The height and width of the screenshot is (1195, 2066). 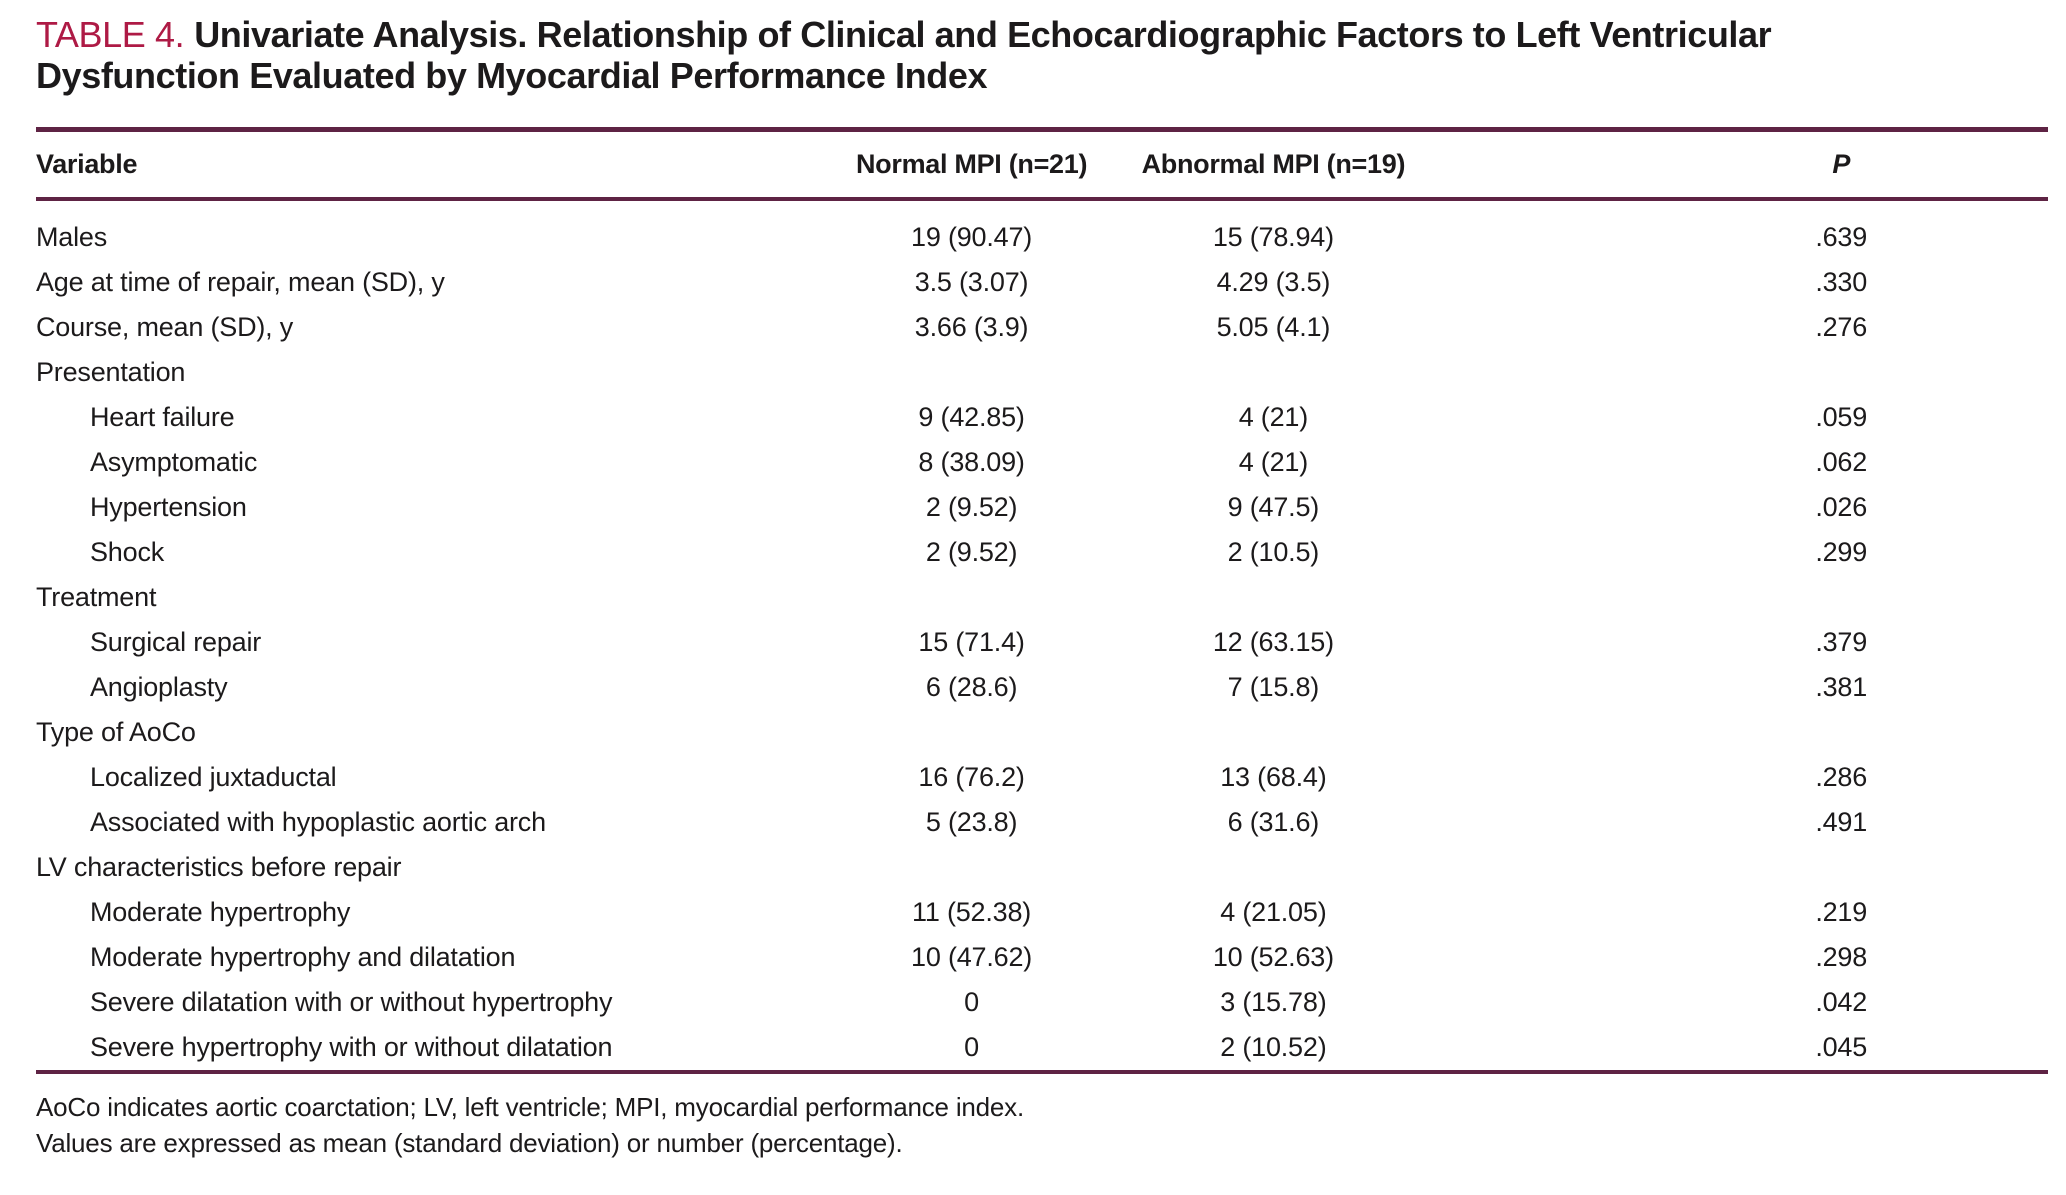 What do you see at coordinates (116, 732) in the screenshot?
I see `row-label-cell: Type of AoCo` at bounding box center [116, 732].